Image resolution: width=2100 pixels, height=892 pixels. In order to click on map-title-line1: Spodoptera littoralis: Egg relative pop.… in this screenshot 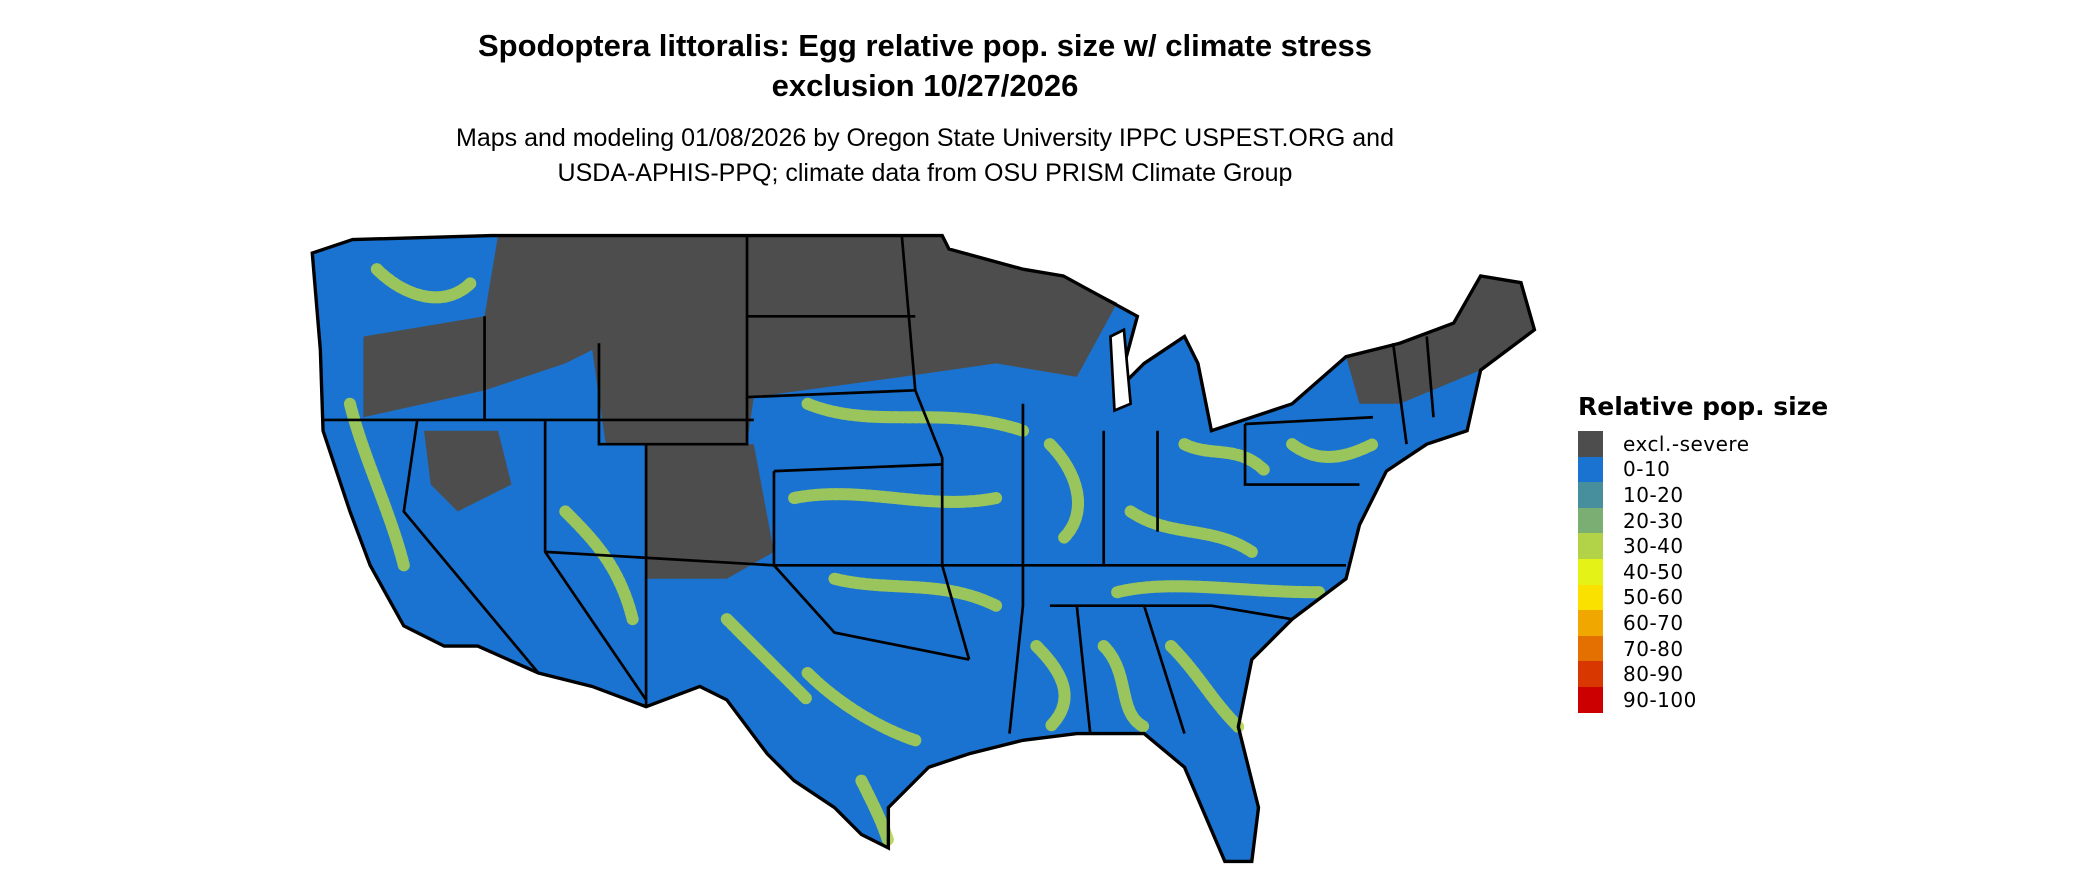, I will do `click(925, 45)`.